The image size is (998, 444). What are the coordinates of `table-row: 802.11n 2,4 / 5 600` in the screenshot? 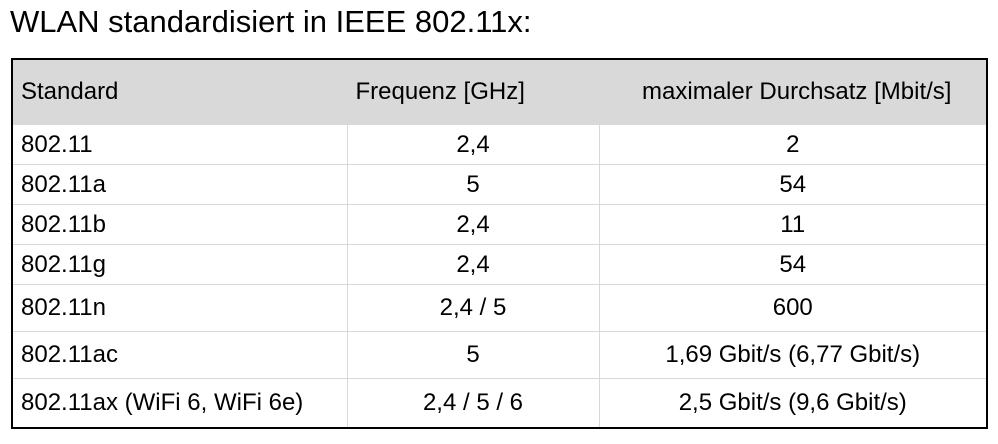 It's located at (499, 308).